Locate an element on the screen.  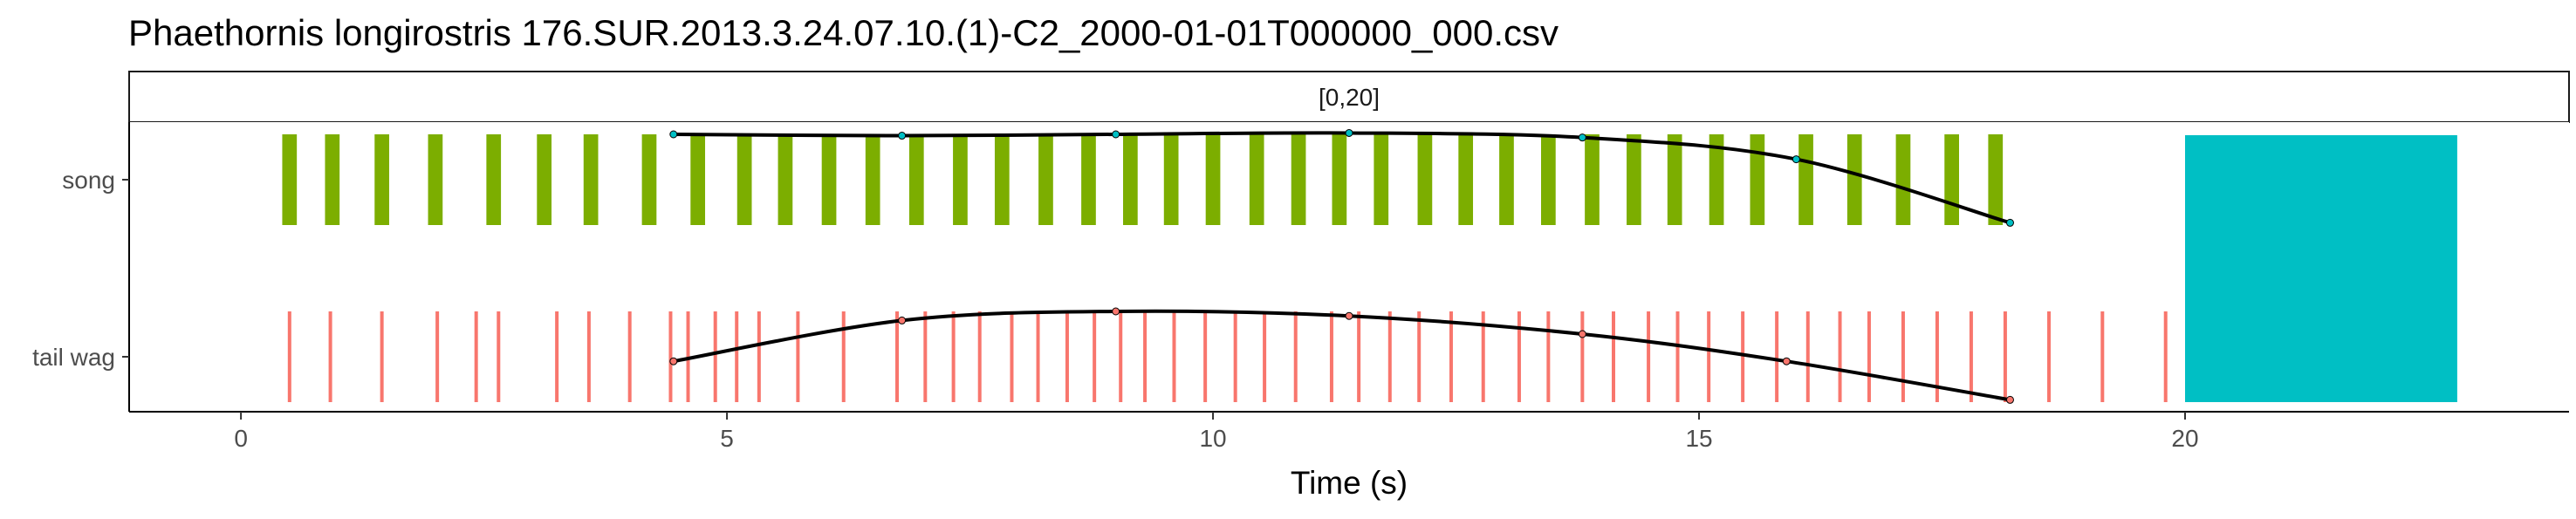
x-tick-label-3: 15 is located at coordinates (1699, 438).